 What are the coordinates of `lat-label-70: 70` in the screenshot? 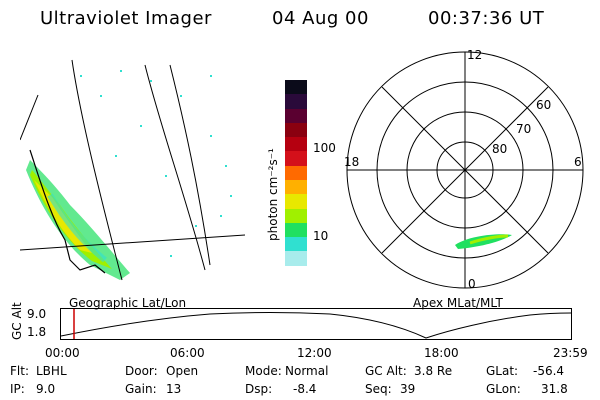 It's located at (523, 129).